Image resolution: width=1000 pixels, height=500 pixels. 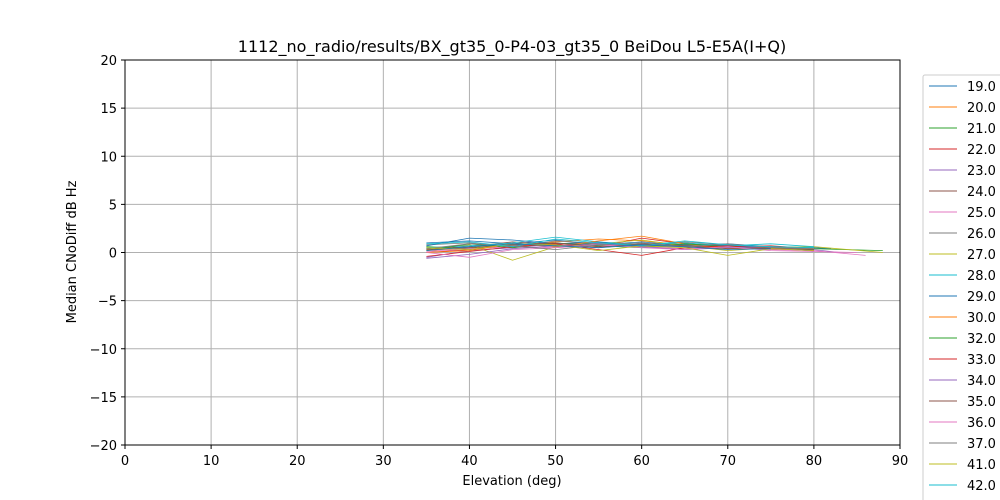 What do you see at coordinates (981, 108) in the screenshot?
I see `legend-label: 20.0` at bounding box center [981, 108].